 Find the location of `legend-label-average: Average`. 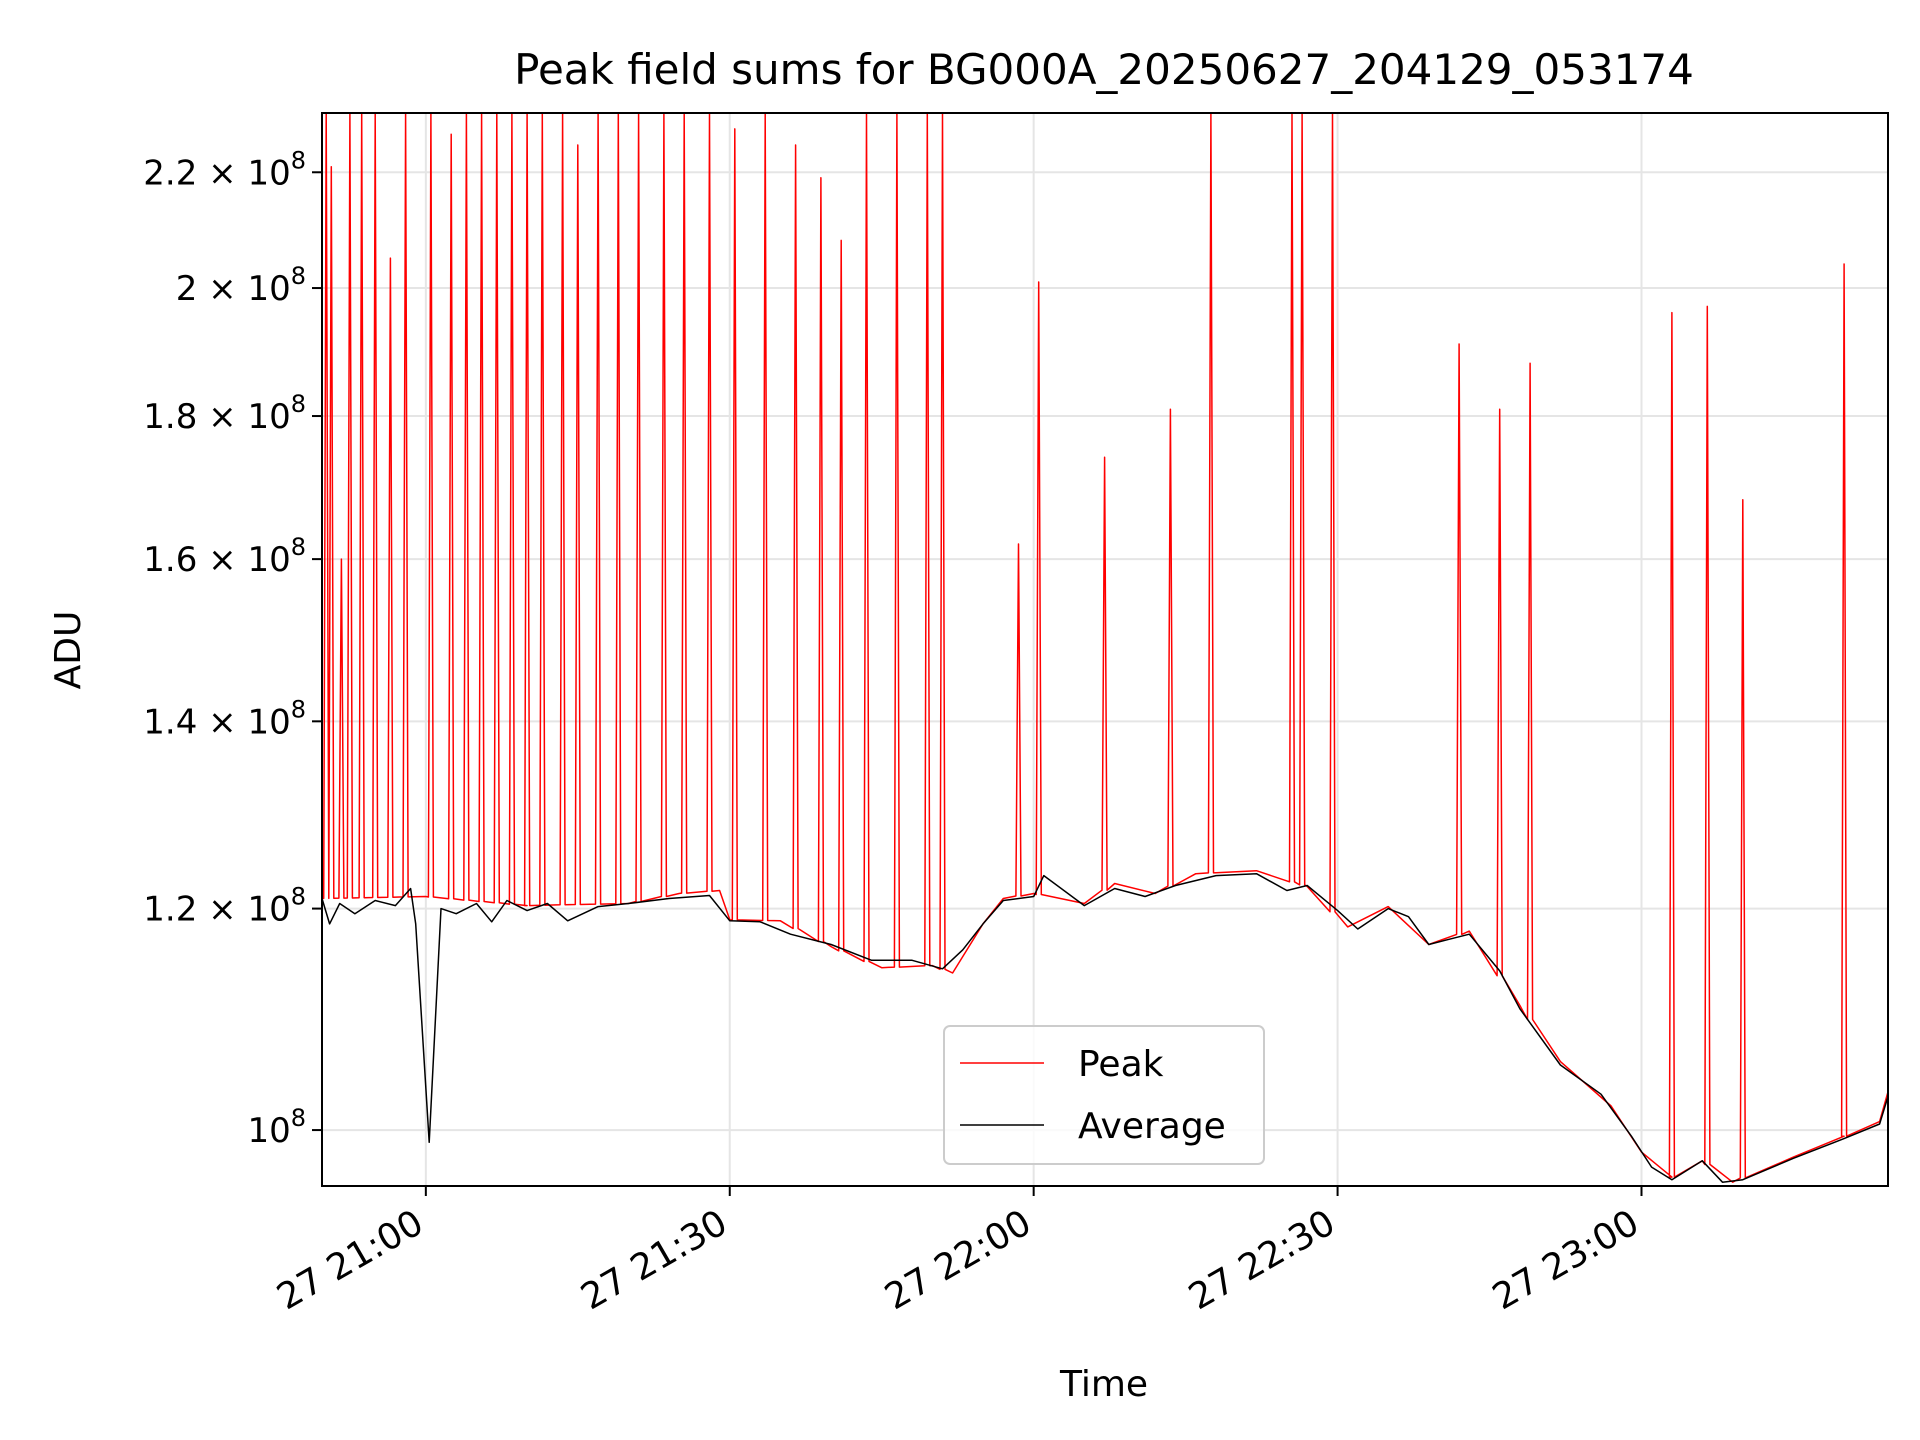

legend-label-average: Average is located at coordinates (1152, 1126).